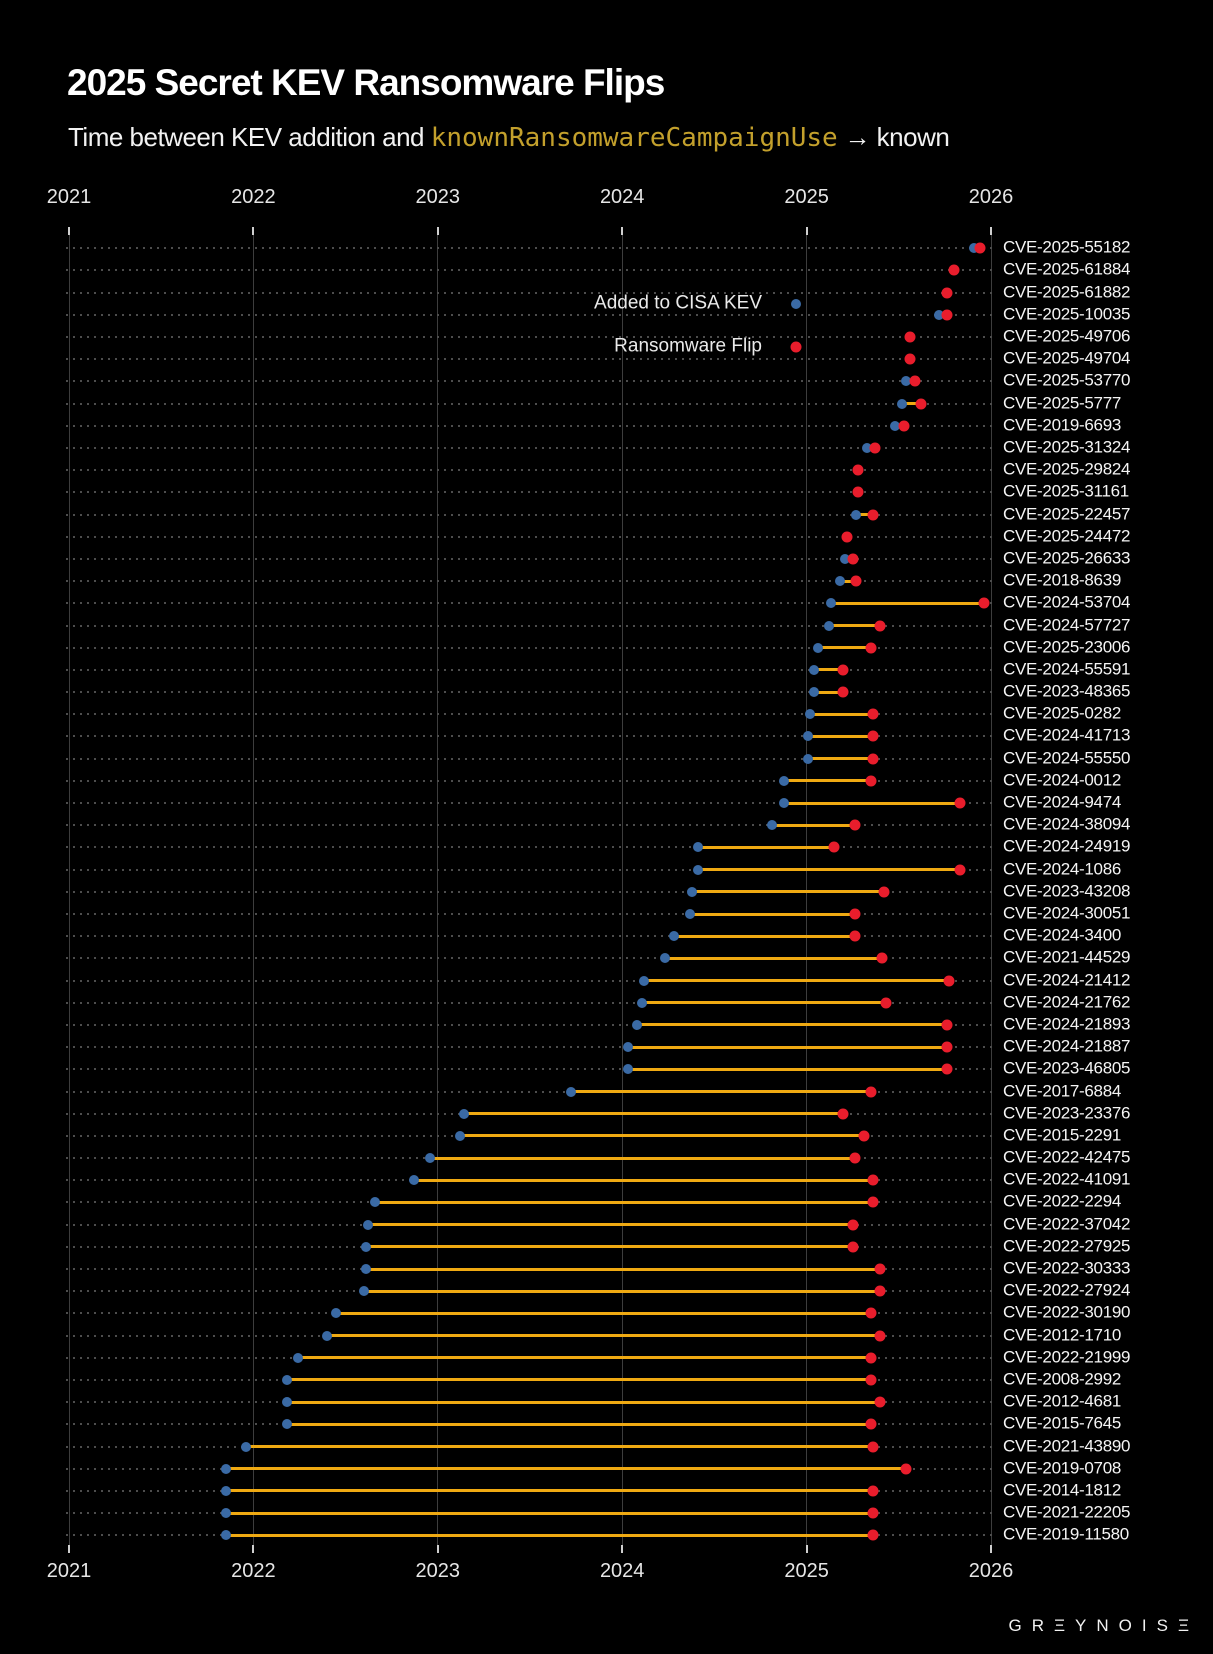  Describe the element at coordinates (1062, 403) in the screenshot. I see `cve-label: CVE-2025-5777` at that location.